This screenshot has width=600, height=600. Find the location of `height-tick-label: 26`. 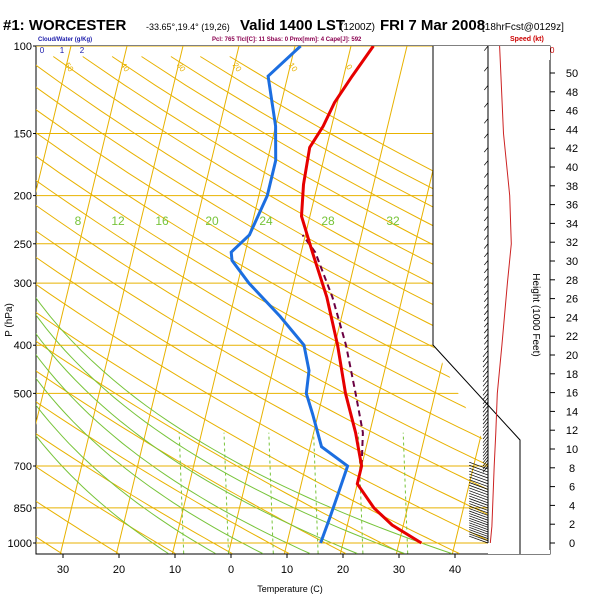

height-tick-label: 26 is located at coordinates (572, 300).